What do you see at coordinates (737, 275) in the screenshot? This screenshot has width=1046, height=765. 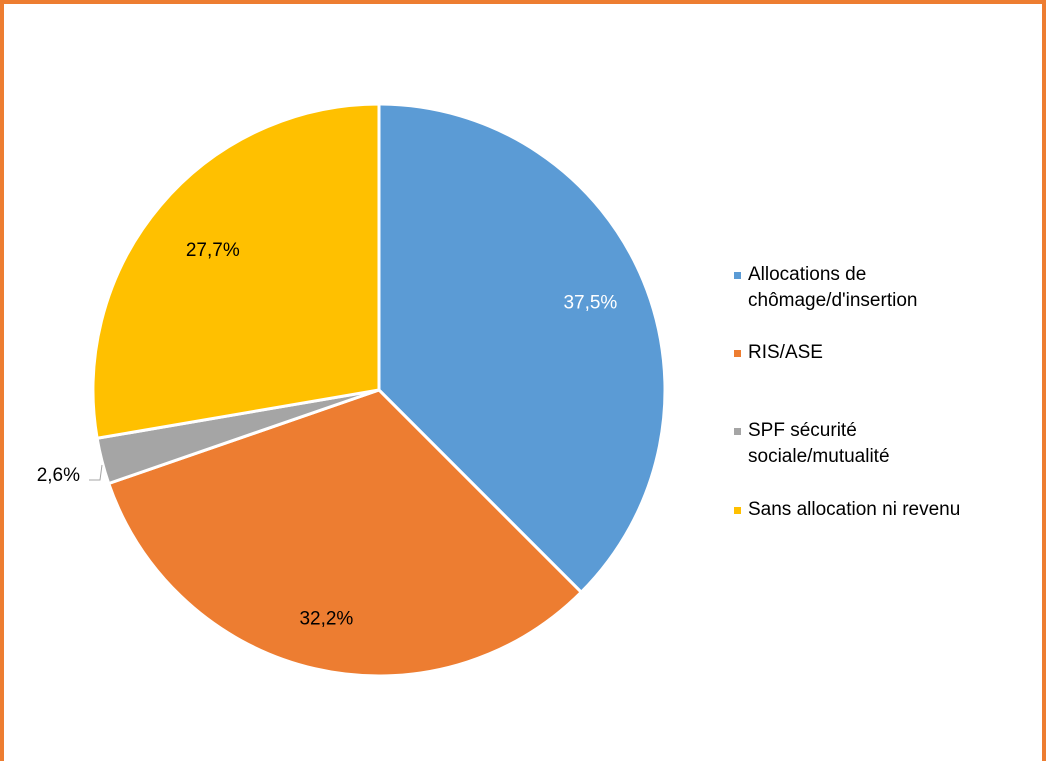 I see `legend-swatch-allocations` at bounding box center [737, 275].